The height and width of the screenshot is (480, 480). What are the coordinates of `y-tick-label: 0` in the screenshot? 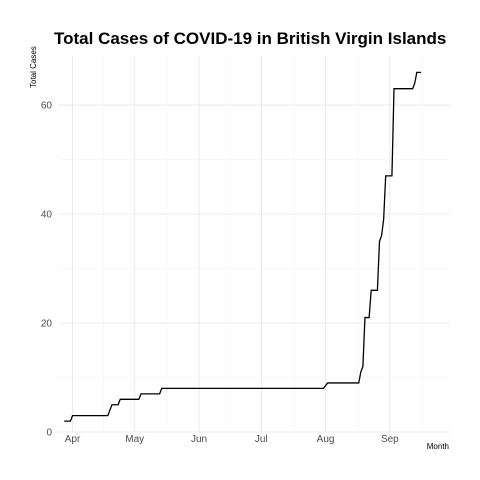 It's located at (49, 433).